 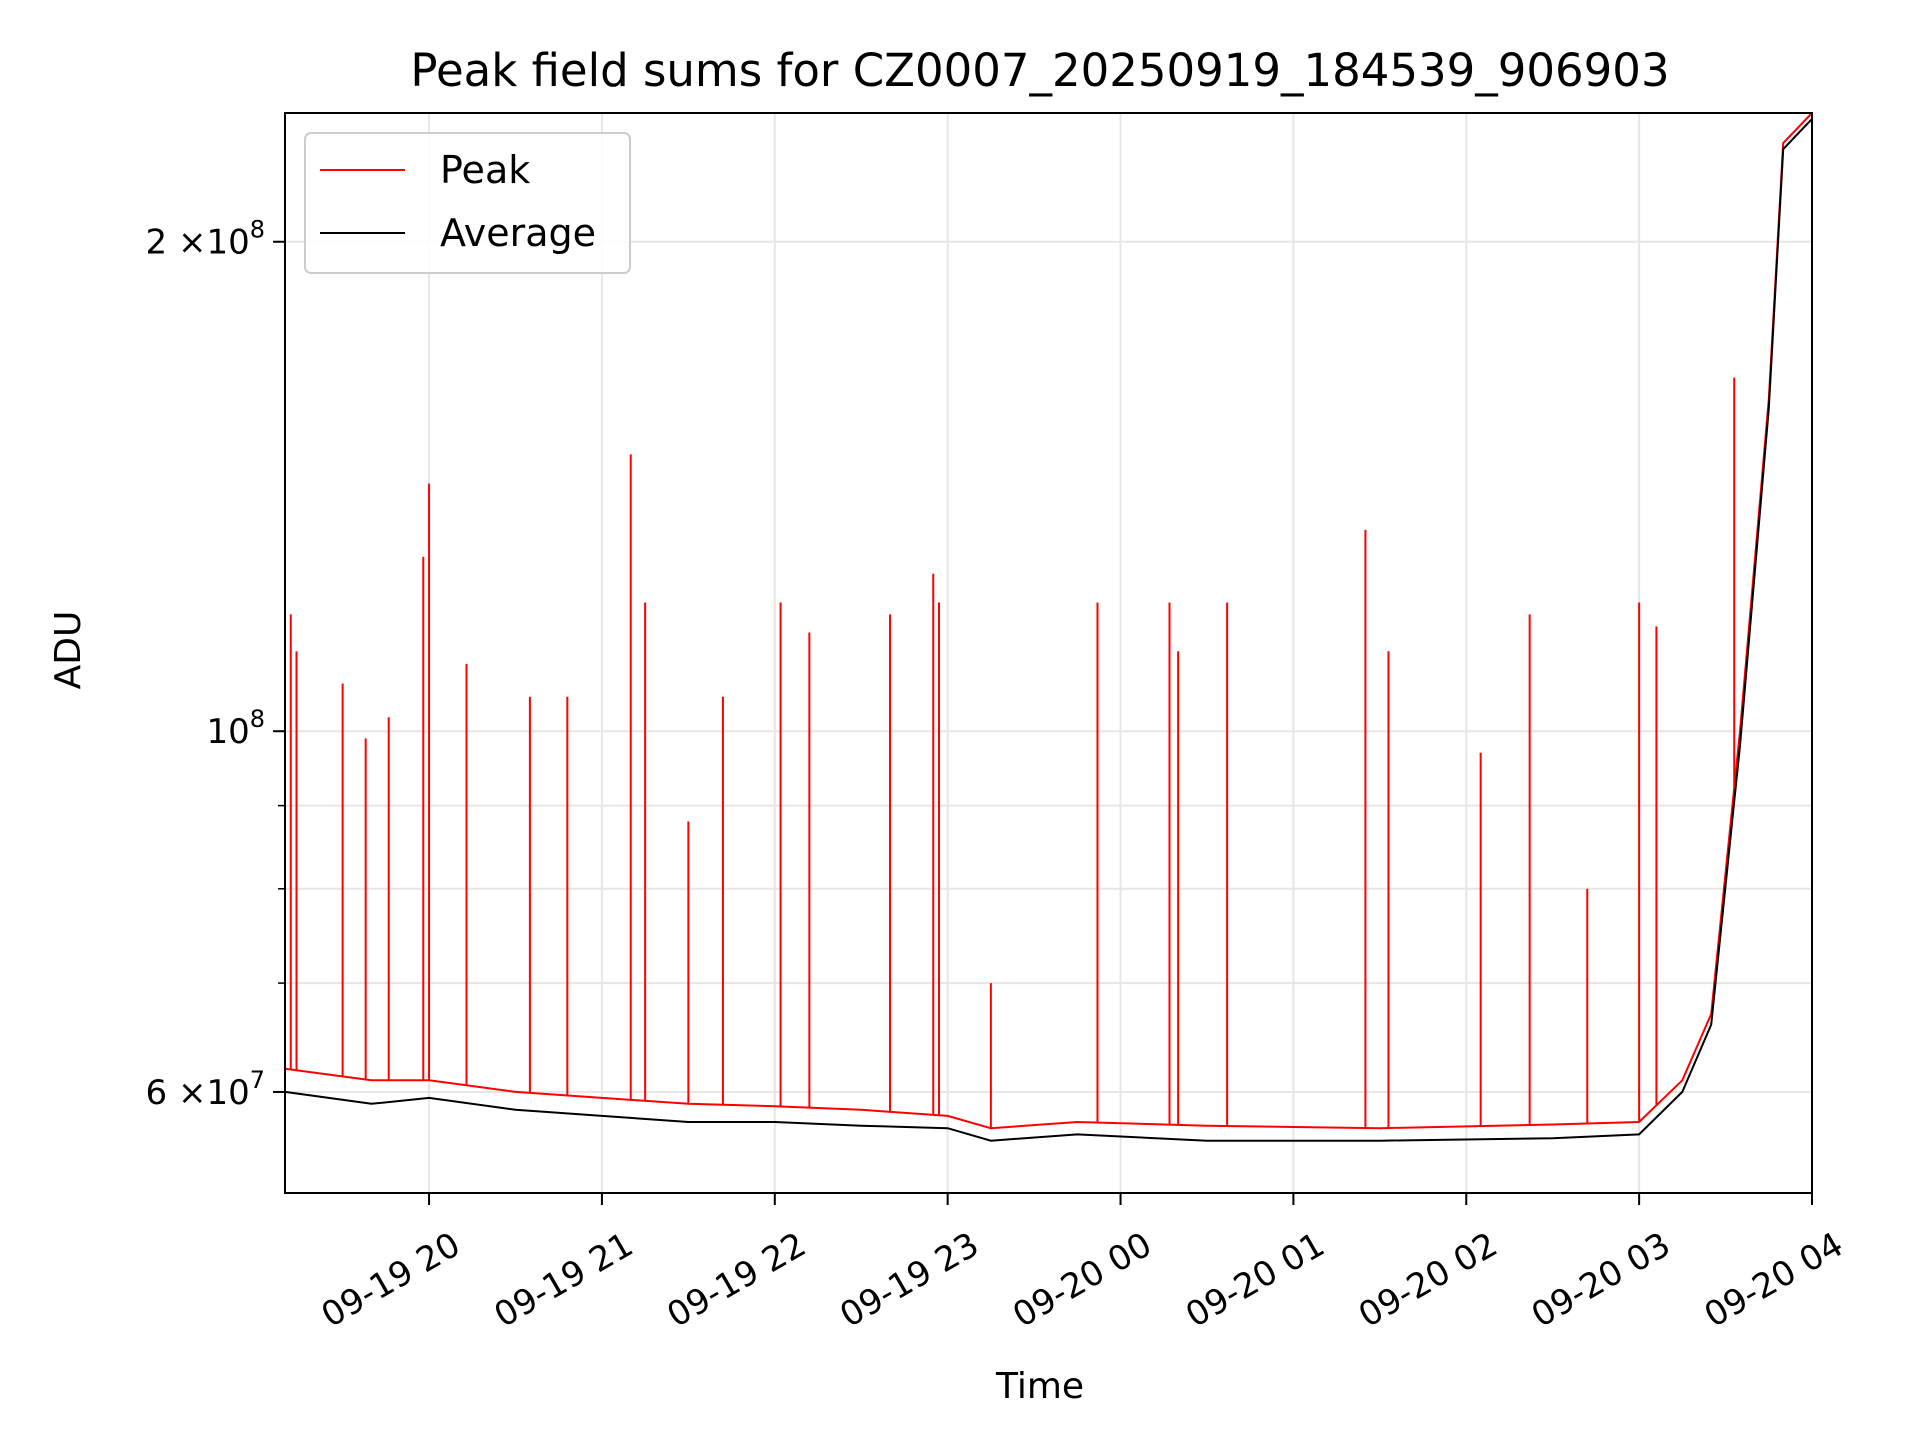 I want to click on legend-box, so click(x=467, y=203).